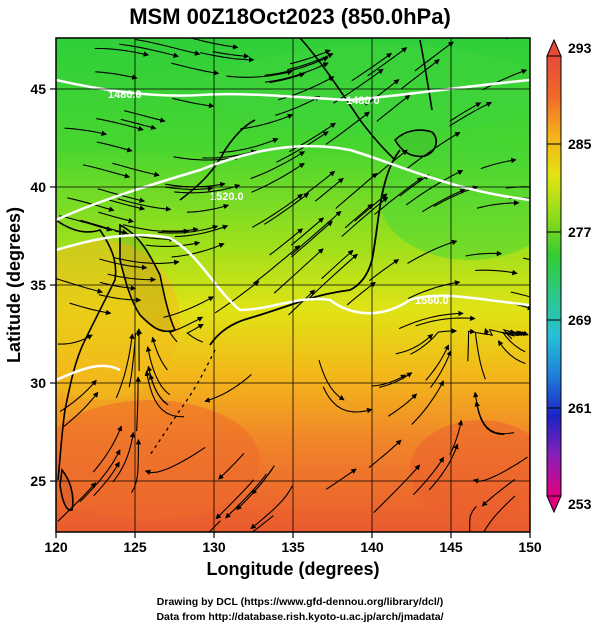 The height and width of the screenshot is (625, 599). What do you see at coordinates (38, 89) in the screenshot?
I see `y-tick-label-45: 45` at bounding box center [38, 89].